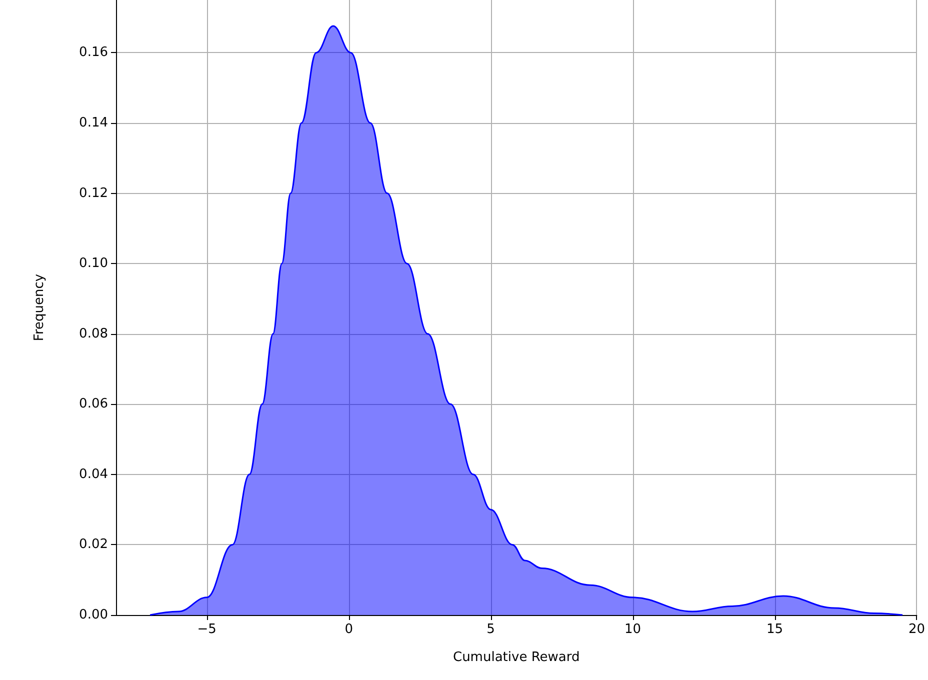  What do you see at coordinates (206, 629) in the screenshot?
I see `x-tick-label: −5` at bounding box center [206, 629].